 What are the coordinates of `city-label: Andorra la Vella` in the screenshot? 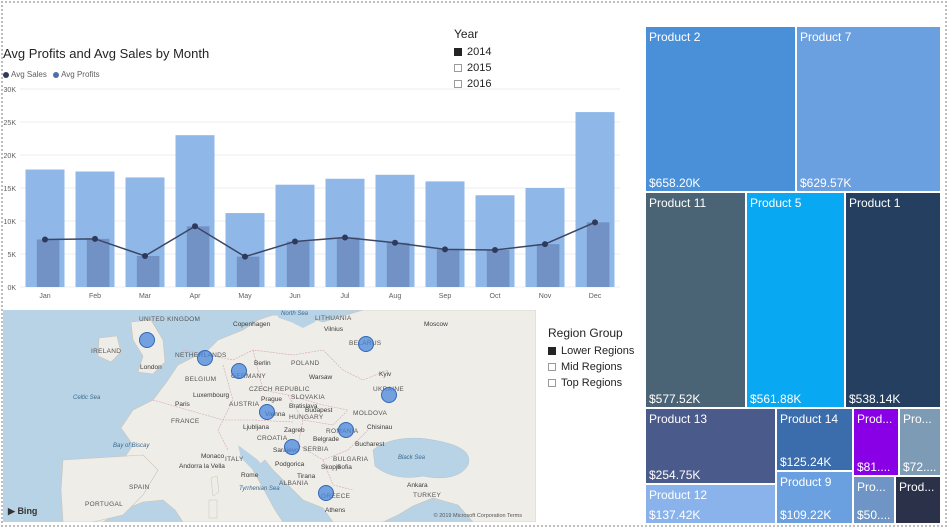 It's located at (202, 466).